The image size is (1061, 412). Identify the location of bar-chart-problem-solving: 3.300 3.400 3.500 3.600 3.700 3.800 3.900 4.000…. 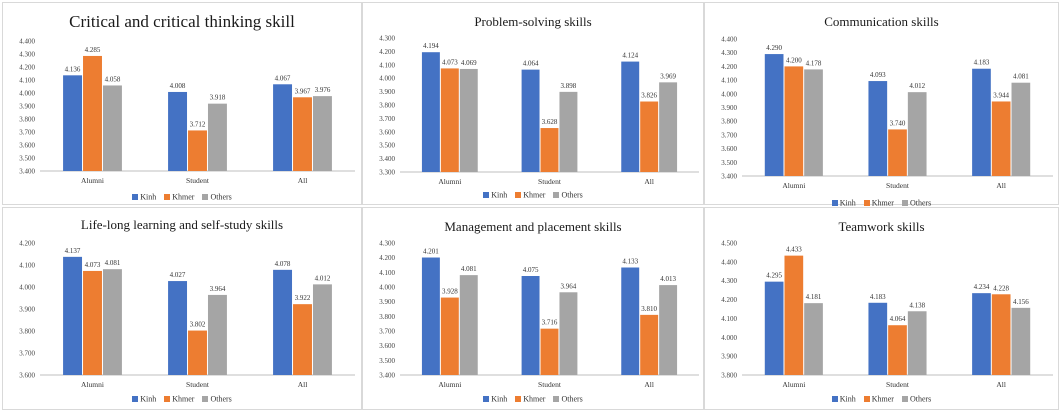
(539, 110).